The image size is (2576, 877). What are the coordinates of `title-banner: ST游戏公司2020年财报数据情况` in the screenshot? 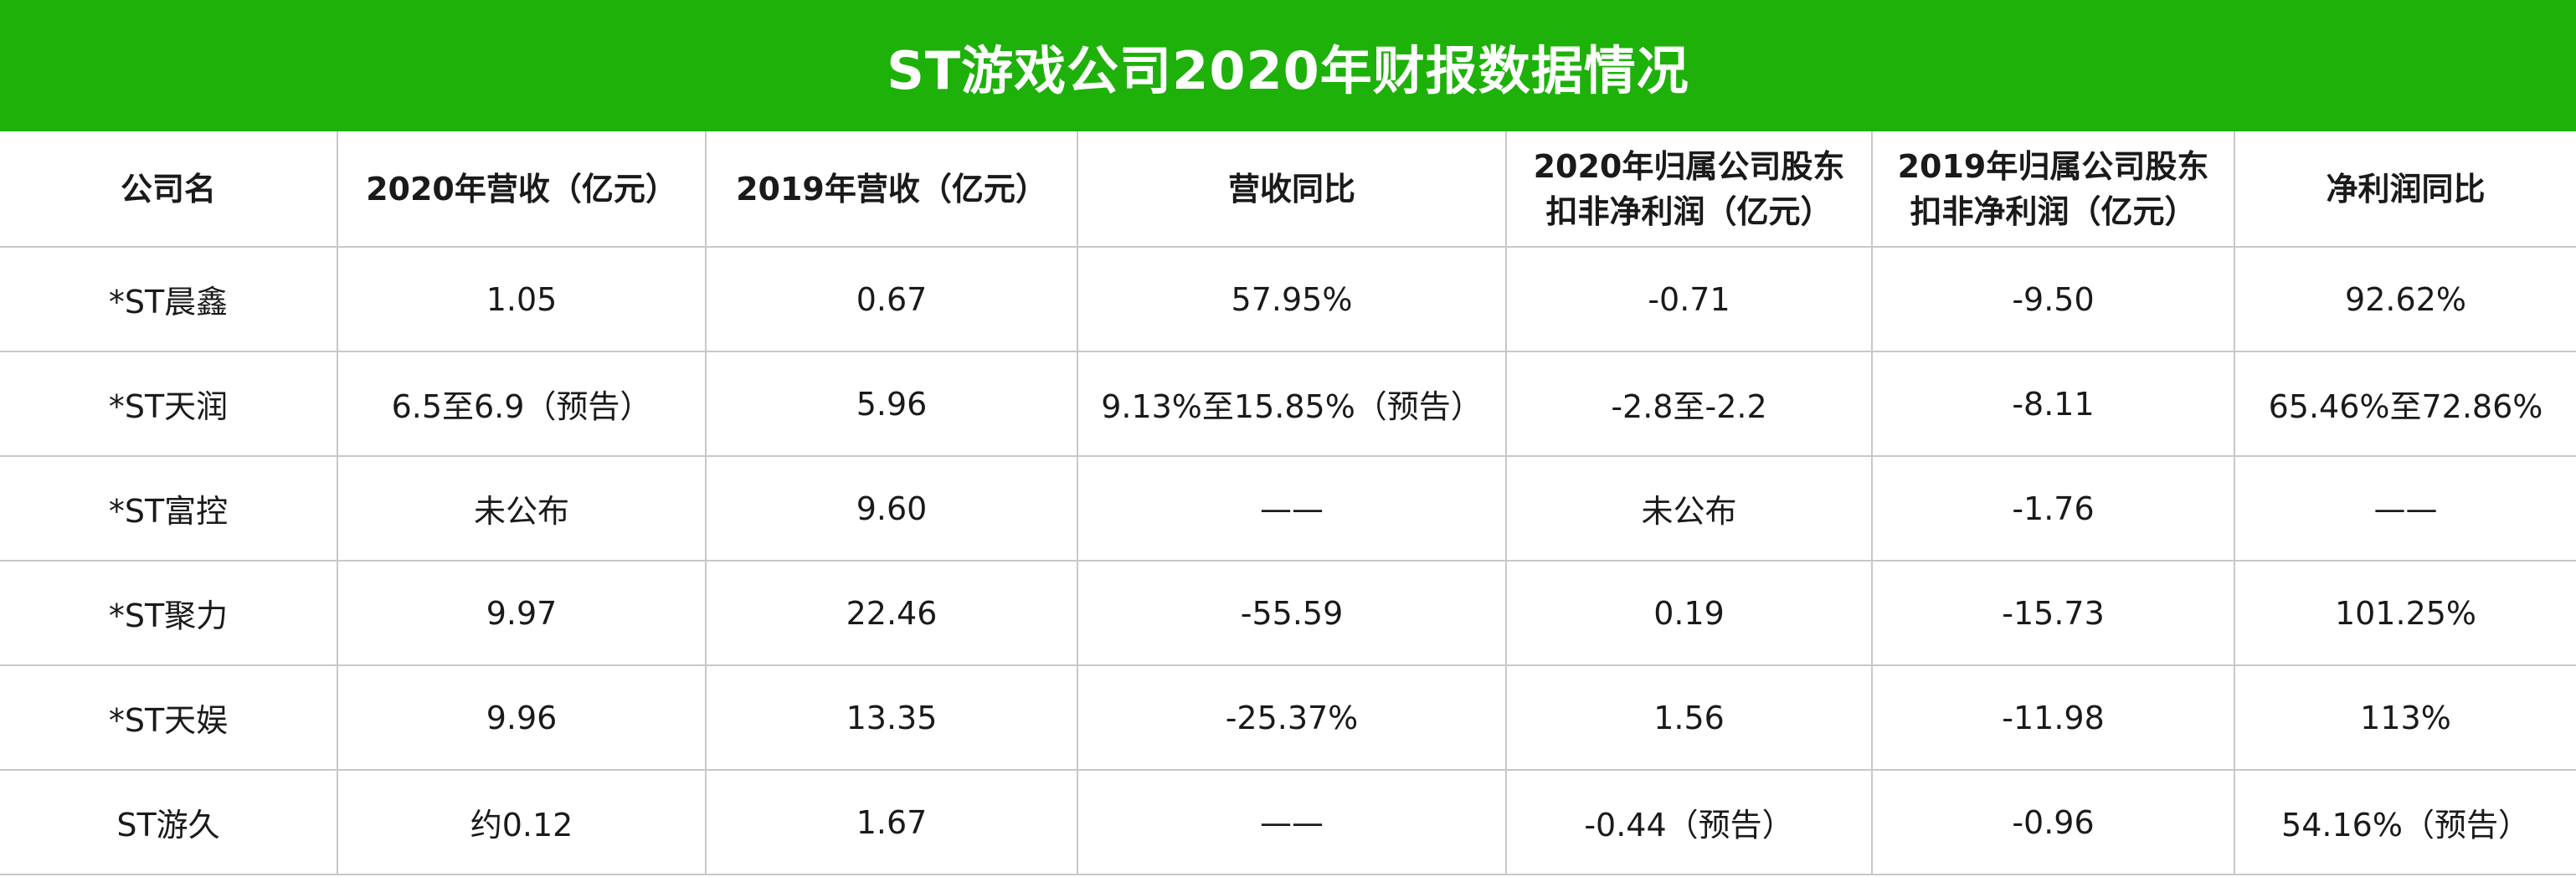 It's located at (1288, 65).